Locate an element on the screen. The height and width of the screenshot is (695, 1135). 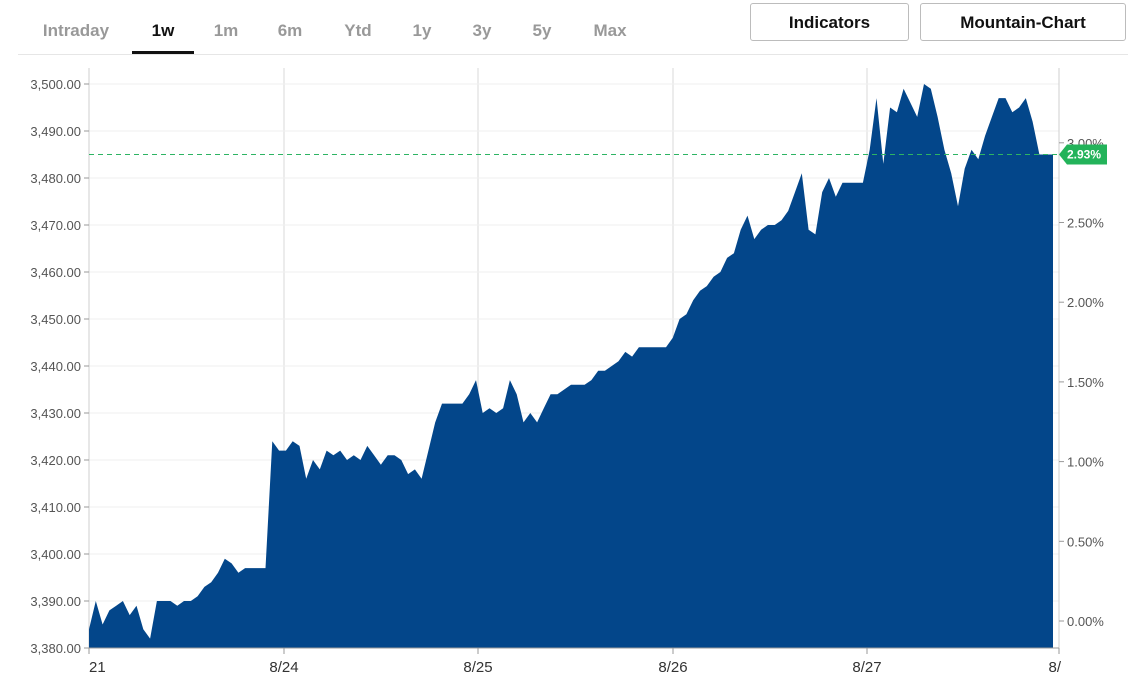
mountain-chart-button: Mountain-Chart is located at coordinates (1023, 22).